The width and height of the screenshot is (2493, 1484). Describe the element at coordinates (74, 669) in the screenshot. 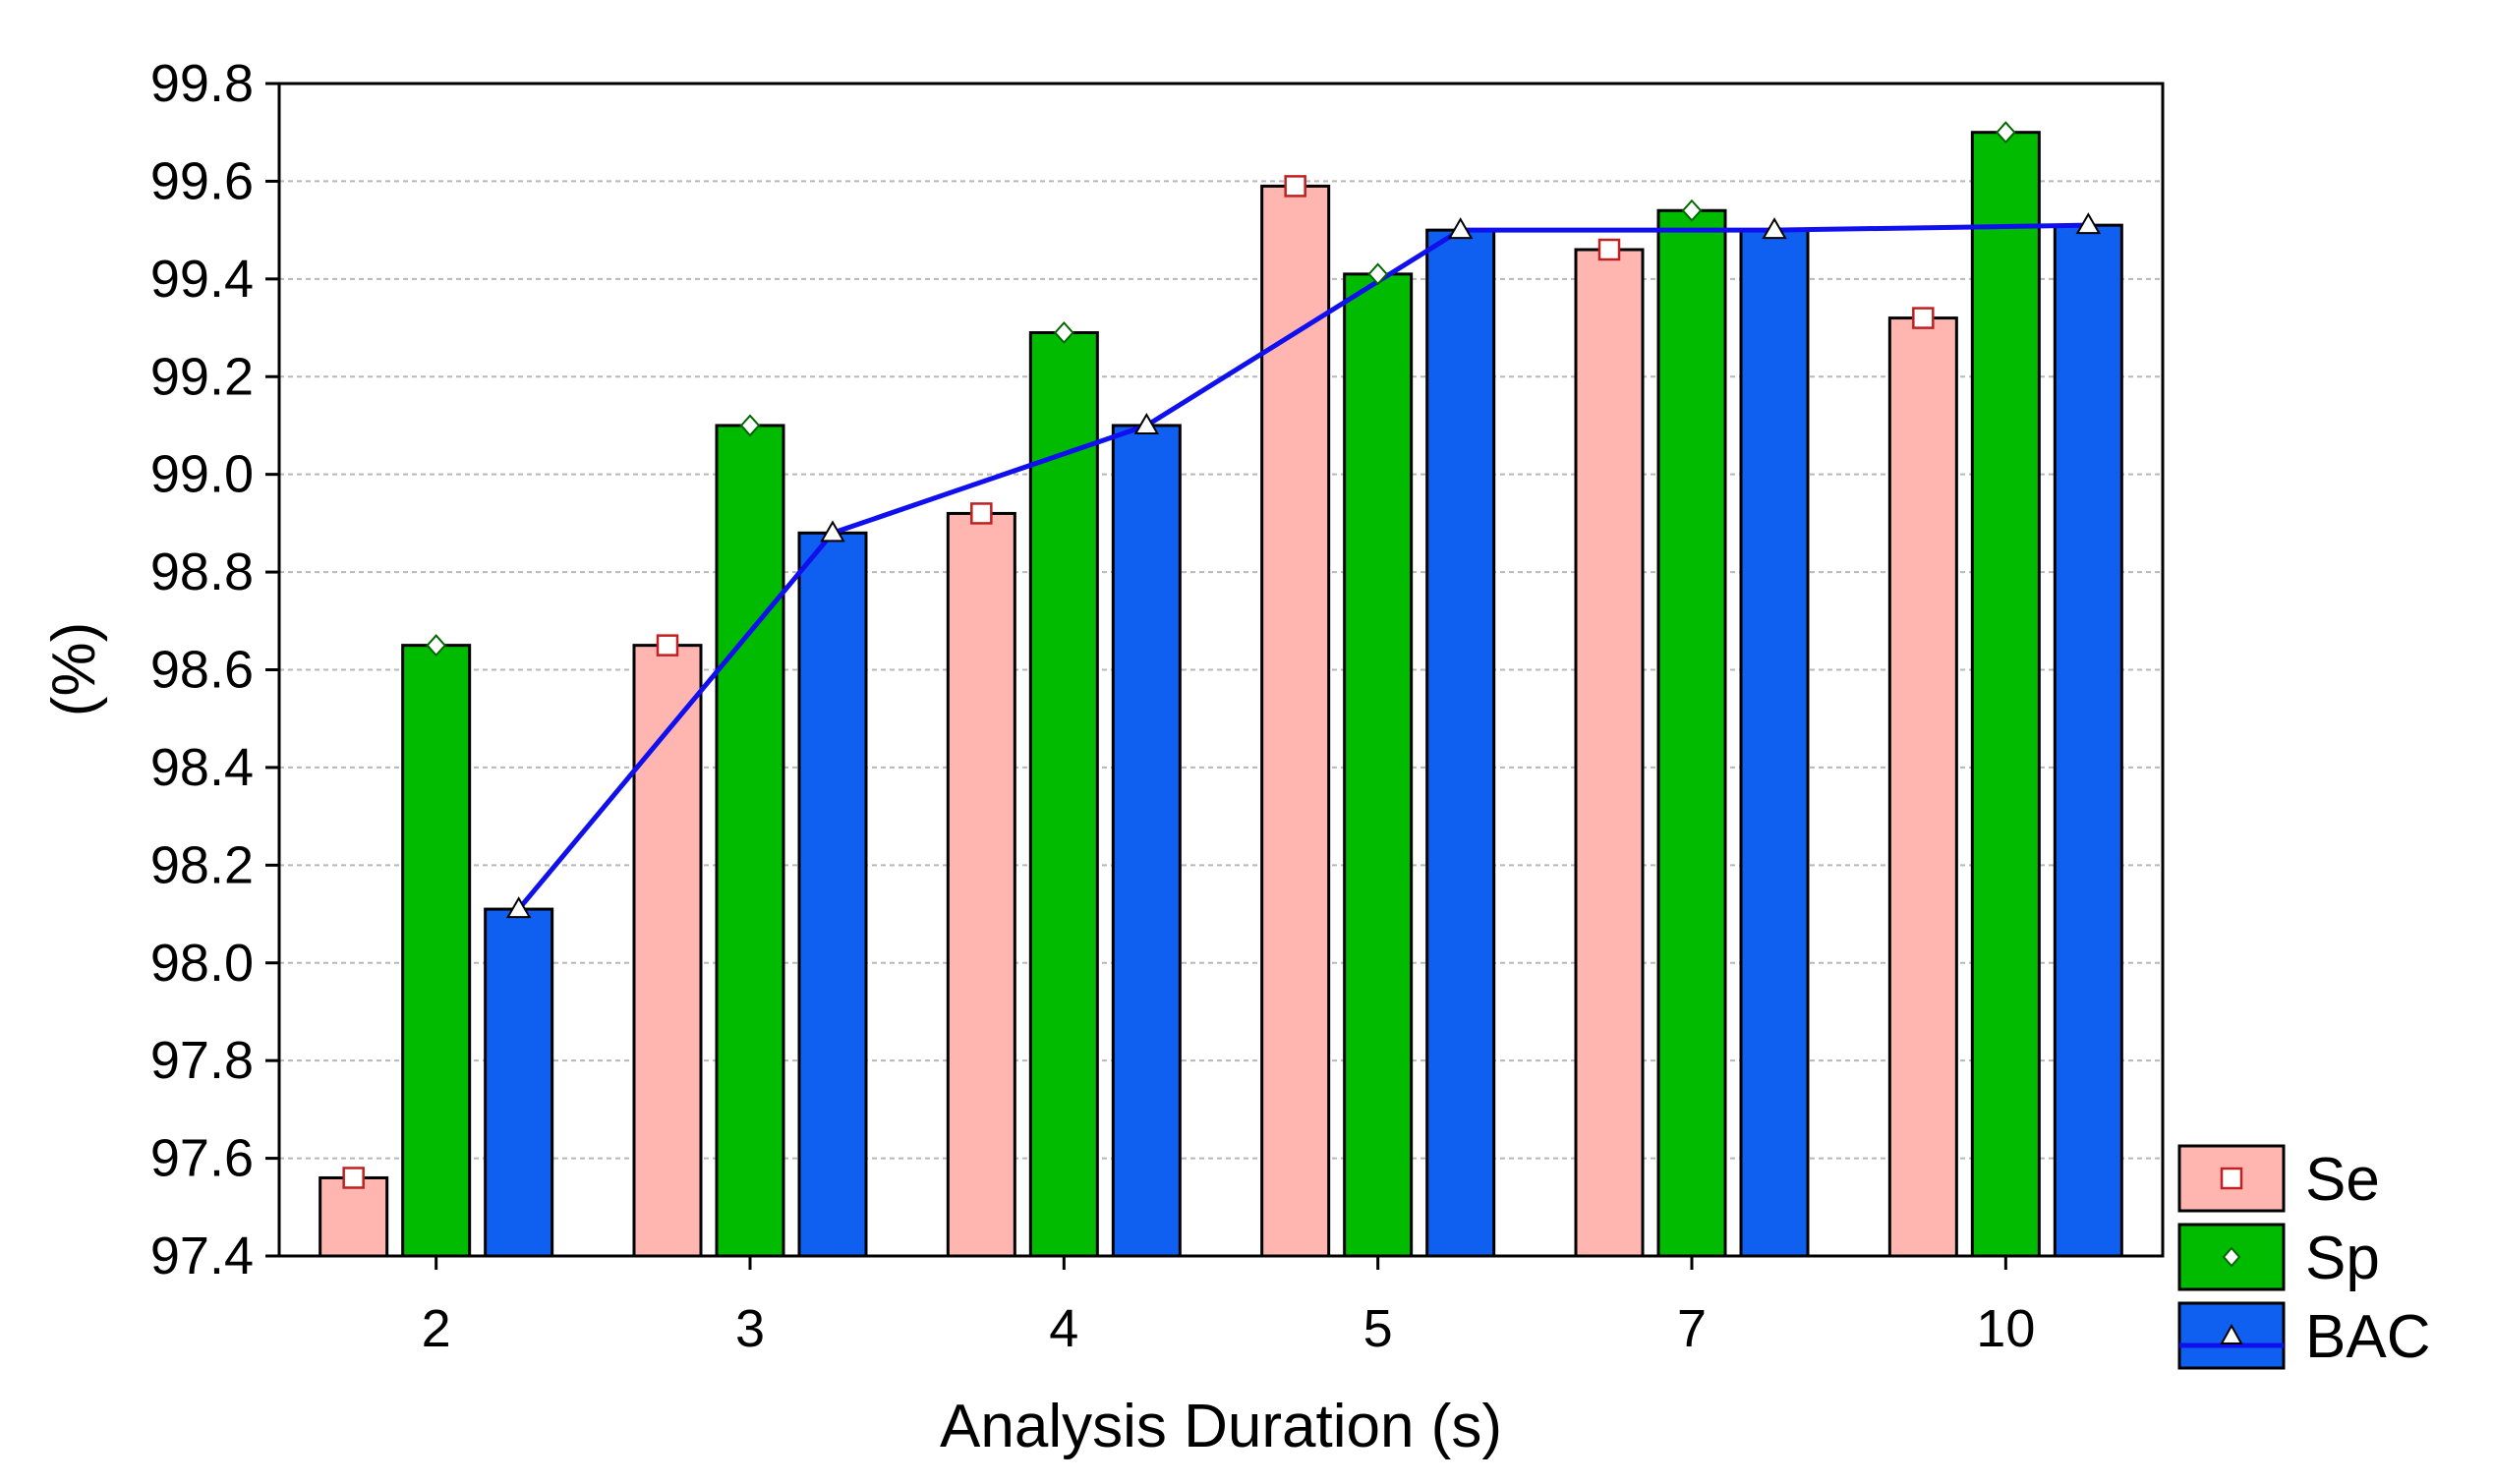

I see `y-axis-title: (%)` at that location.